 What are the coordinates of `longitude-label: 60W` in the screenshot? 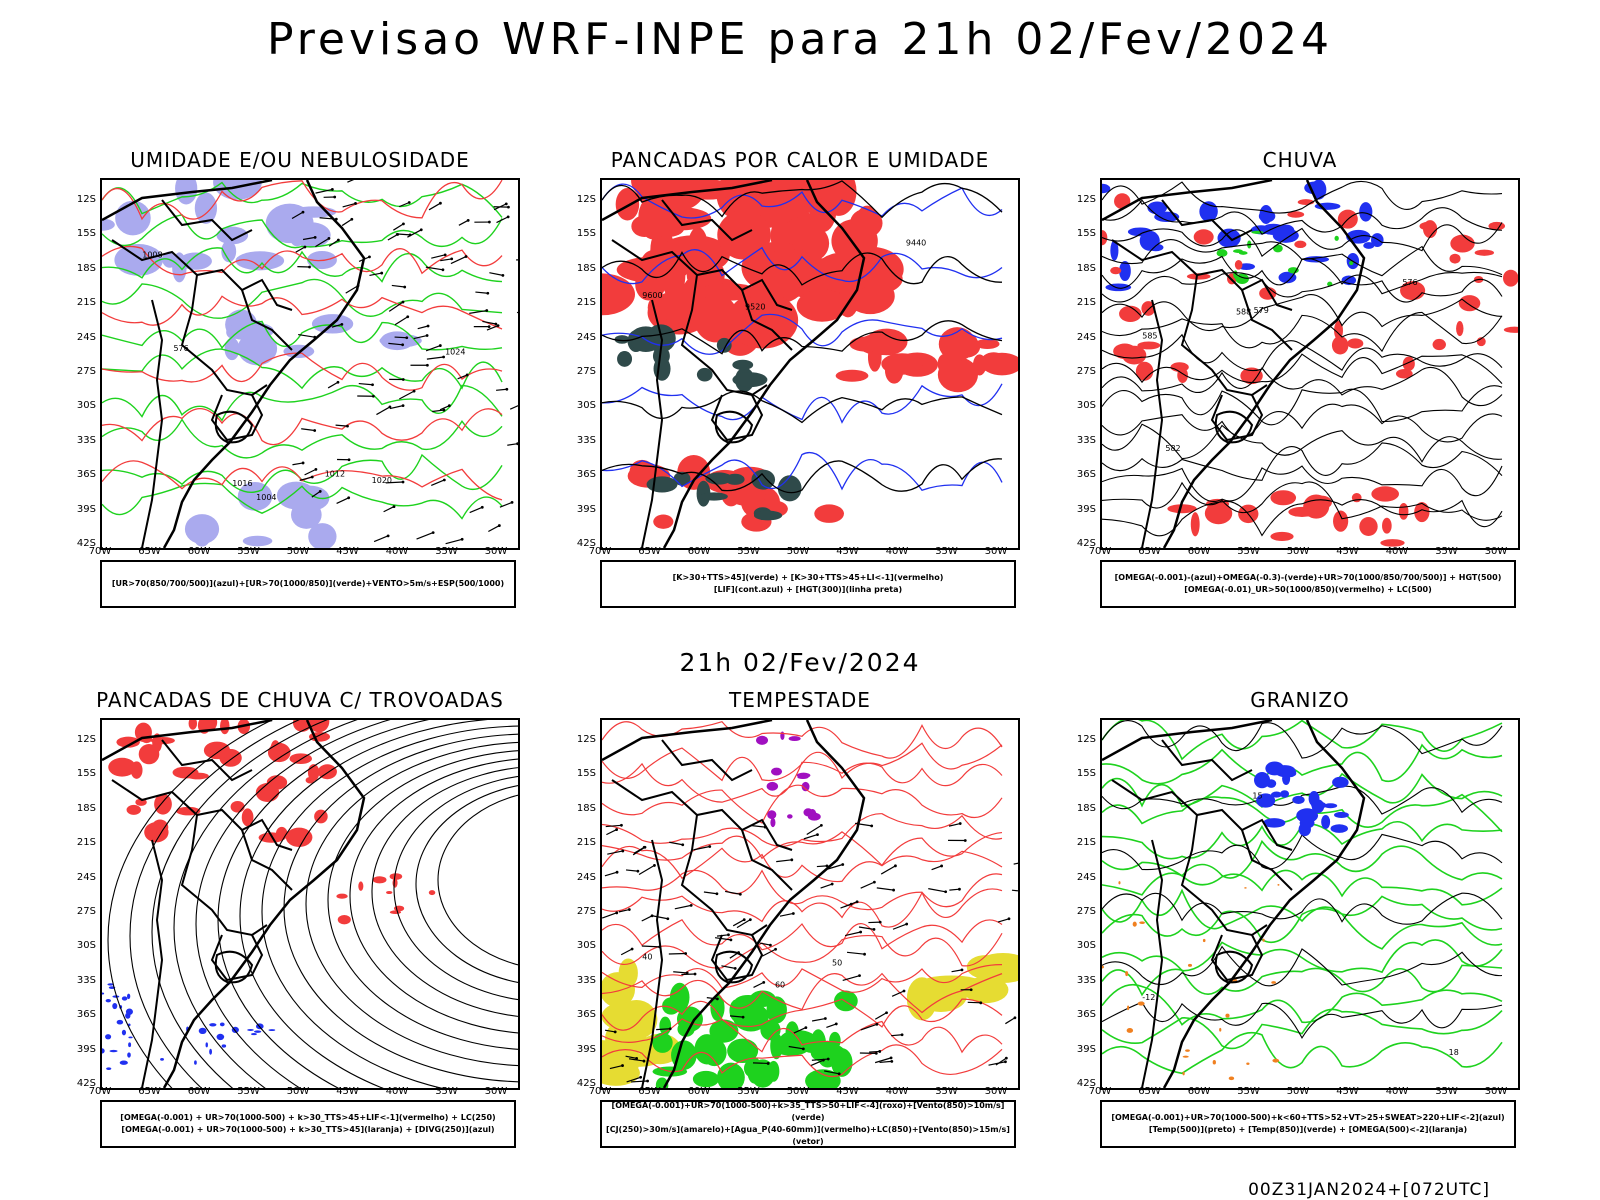 It's located at (699, 551).